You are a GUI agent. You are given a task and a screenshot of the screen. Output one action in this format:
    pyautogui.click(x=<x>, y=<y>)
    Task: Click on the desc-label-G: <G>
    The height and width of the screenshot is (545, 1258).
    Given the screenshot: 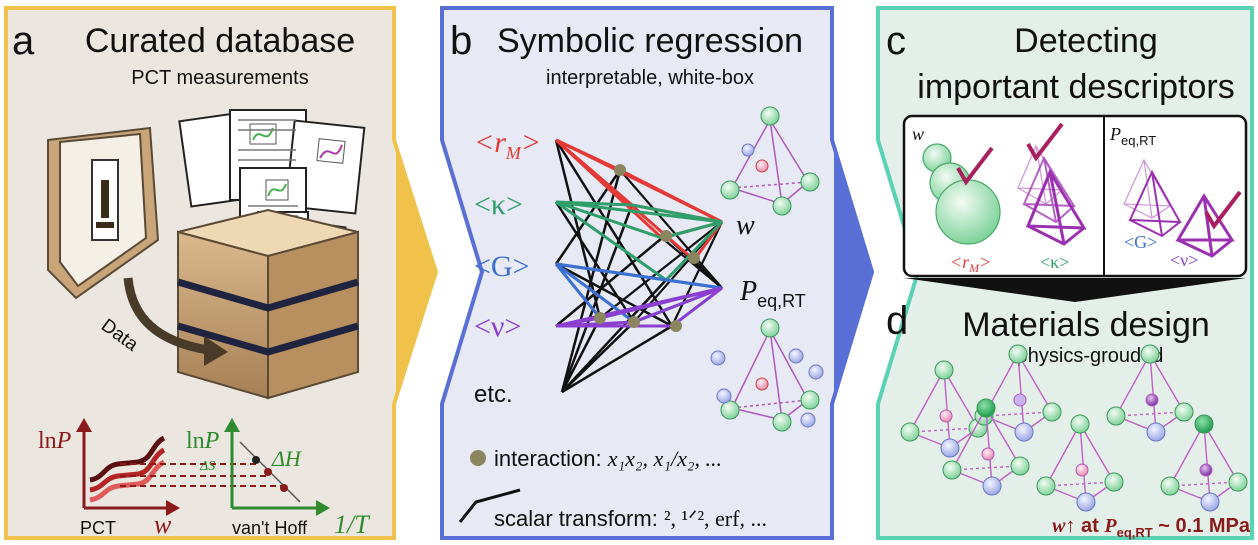 What is the action you would take?
    pyautogui.click(x=1140, y=242)
    